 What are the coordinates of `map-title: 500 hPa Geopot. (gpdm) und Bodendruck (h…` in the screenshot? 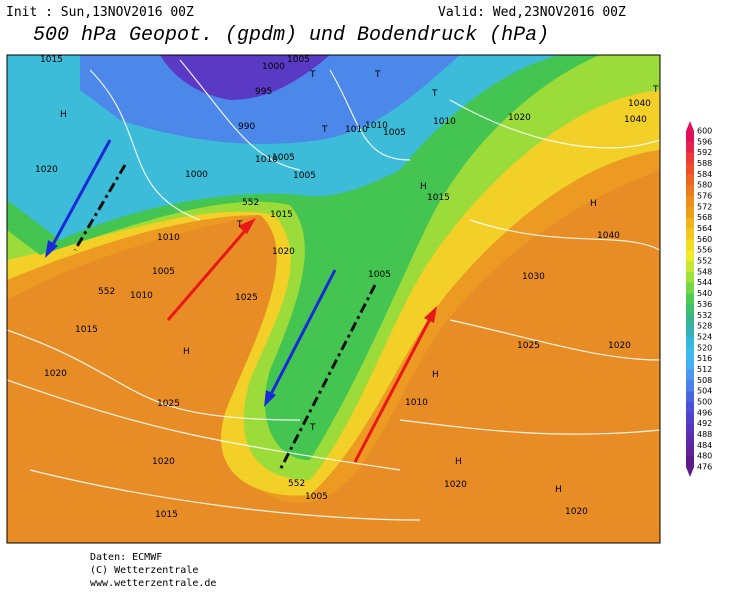 It's located at (291, 35).